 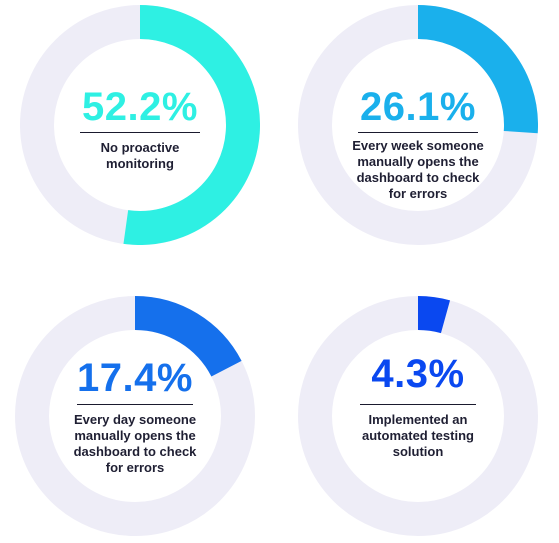 I want to click on percentage-value: 26.1%, so click(x=418, y=107).